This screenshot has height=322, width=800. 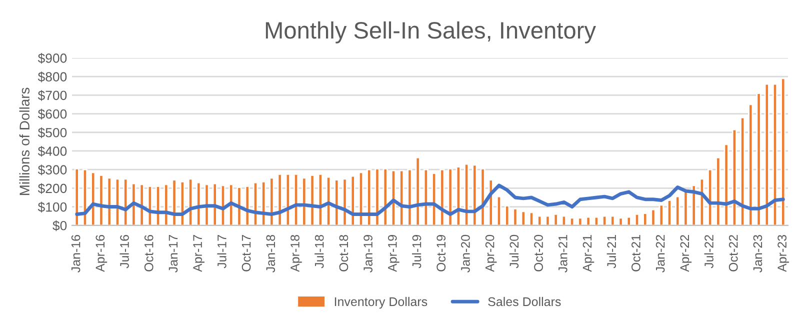 What do you see at coordinates (368, 253) in the screenshot?
I see `x-tick-label: Jan-19` at bounding box center [368, 253].